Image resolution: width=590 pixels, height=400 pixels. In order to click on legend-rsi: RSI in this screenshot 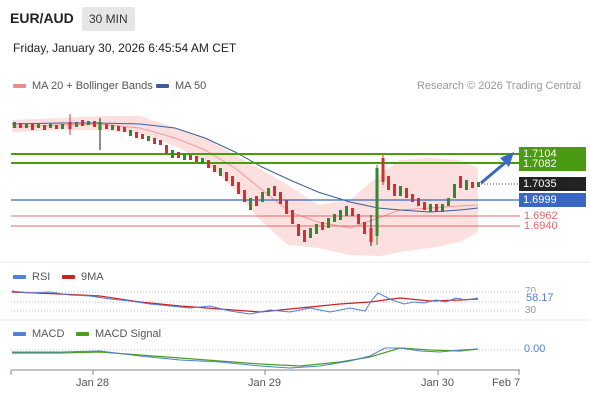, I will do `click(31, 277)`.